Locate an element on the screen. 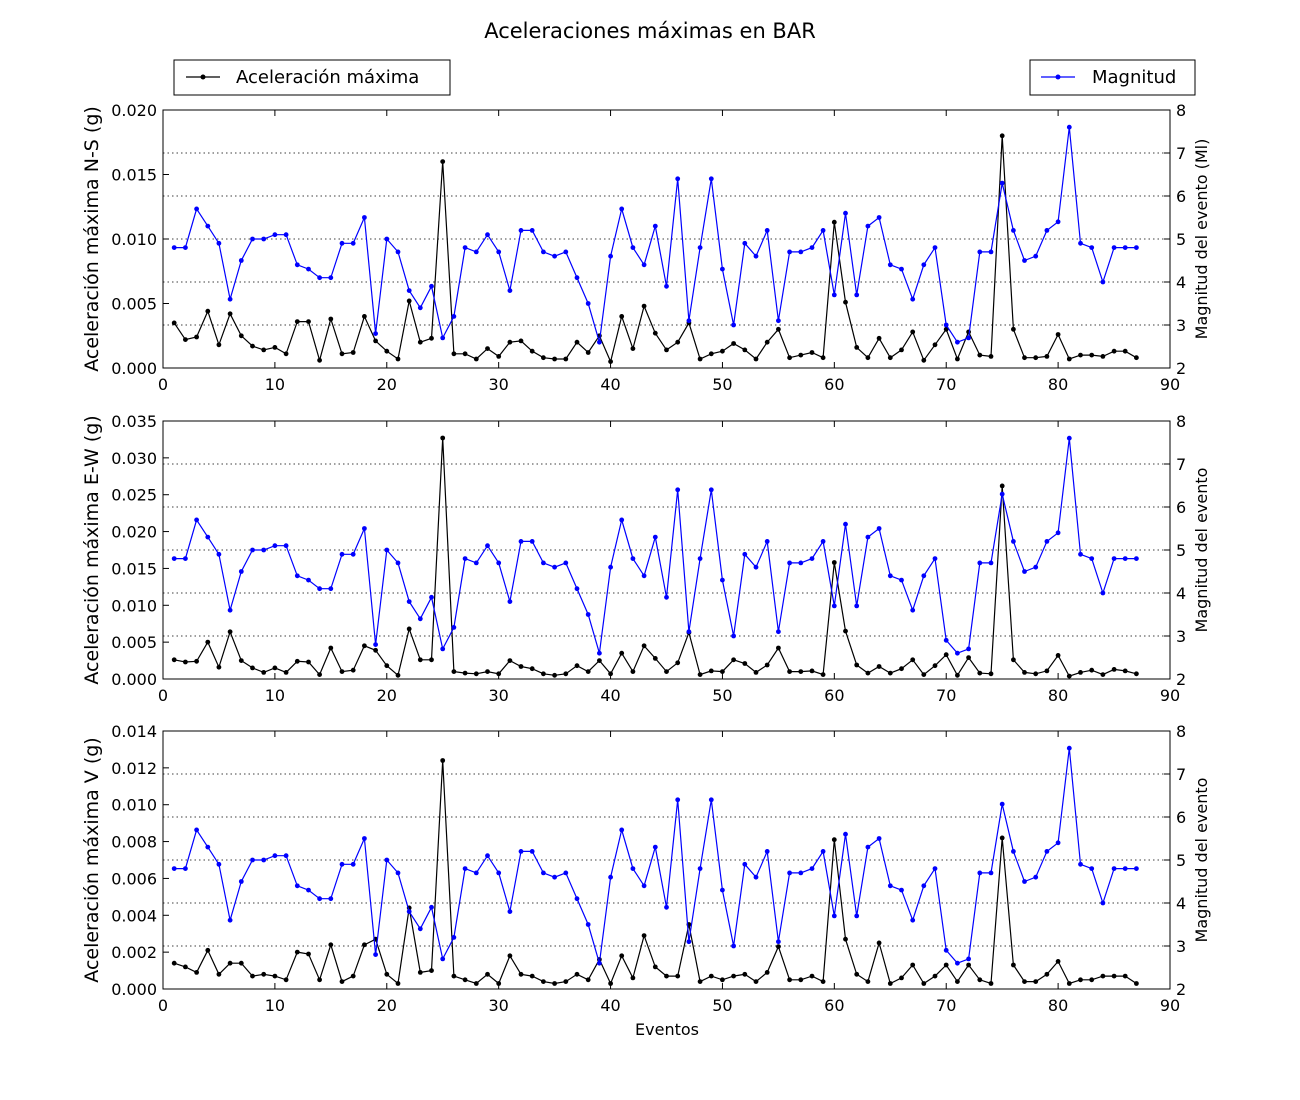 This screenshot has width=1300, height=1100. y-right-tick-label: 8 is located at coordinates (1181, 110).